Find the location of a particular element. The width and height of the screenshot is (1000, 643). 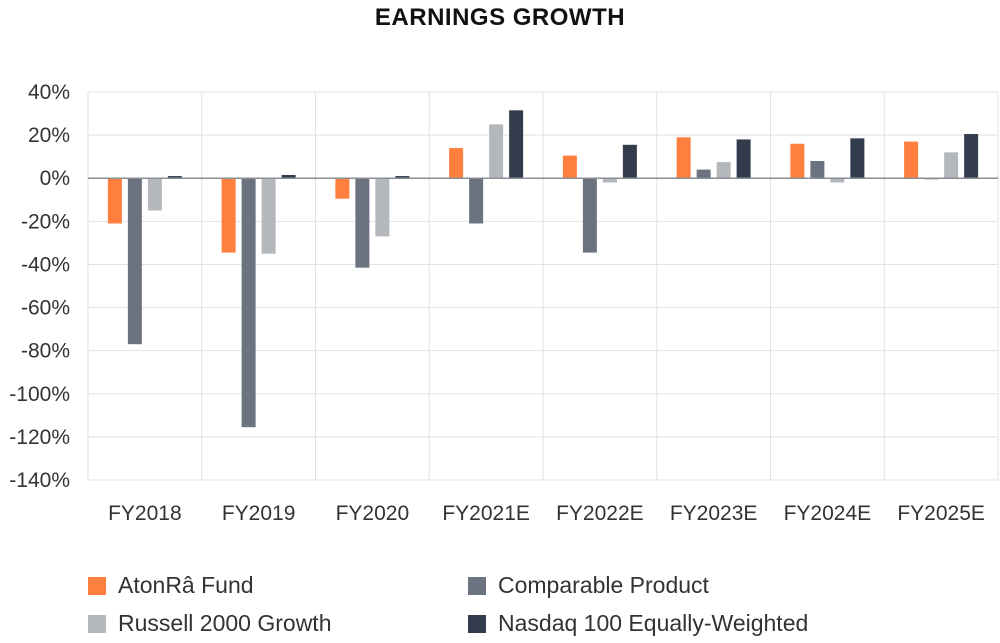

legend-item: Russell 2000 Growth is located at coordinates (210, 623).